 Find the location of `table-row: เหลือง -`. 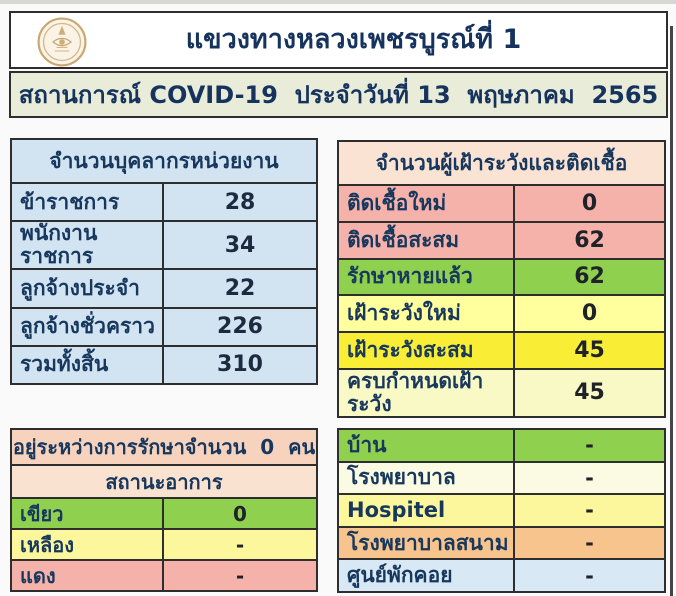

table-row: เหลือง - is located at coordinates (164, 545).